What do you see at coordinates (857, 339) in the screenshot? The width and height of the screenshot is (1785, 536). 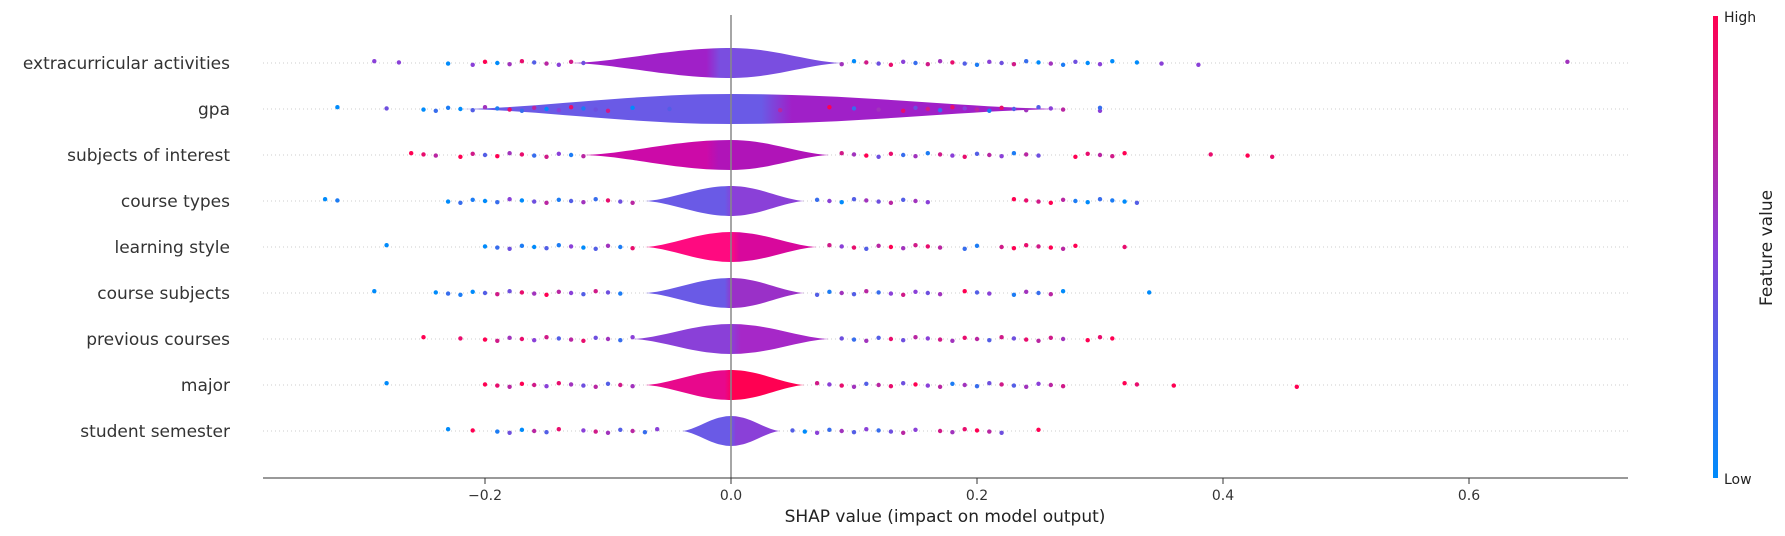 I see `feature-row: previous courses` at bounding box center [857, 339].